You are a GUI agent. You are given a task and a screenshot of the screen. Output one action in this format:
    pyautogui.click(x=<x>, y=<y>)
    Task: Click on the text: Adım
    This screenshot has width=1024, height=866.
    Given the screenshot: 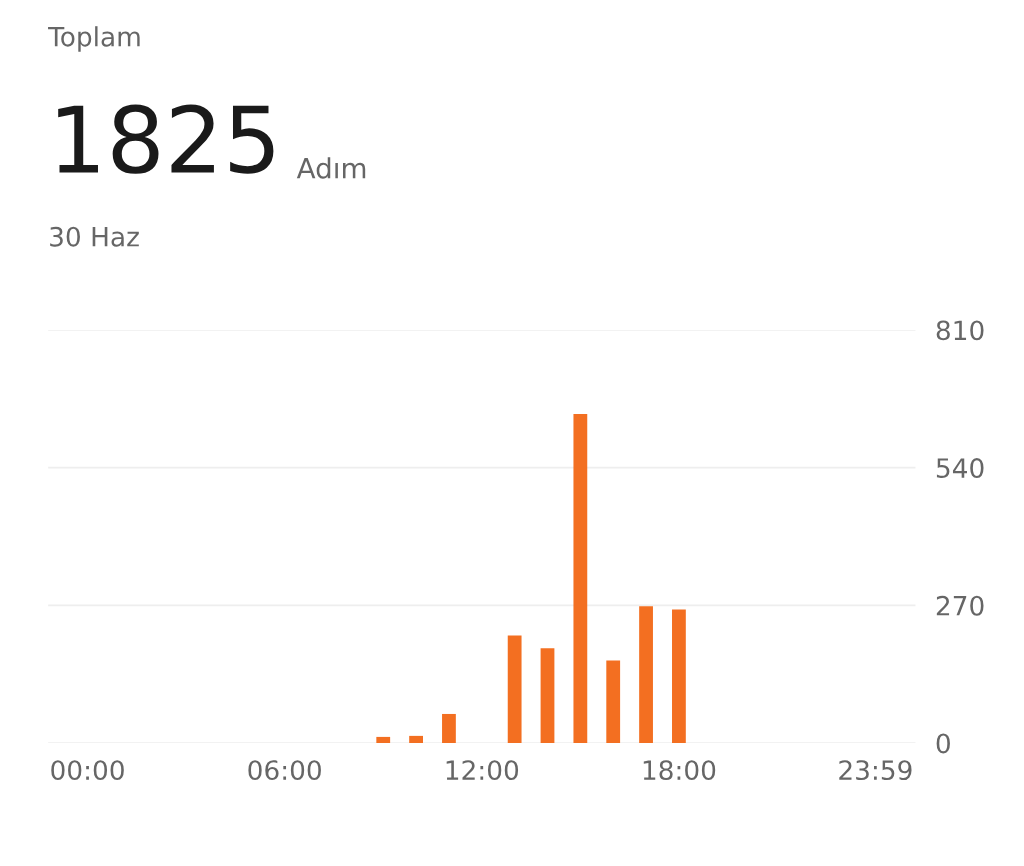 What is the action you would take?
    pyautogui.click(x=331, y=168)
    